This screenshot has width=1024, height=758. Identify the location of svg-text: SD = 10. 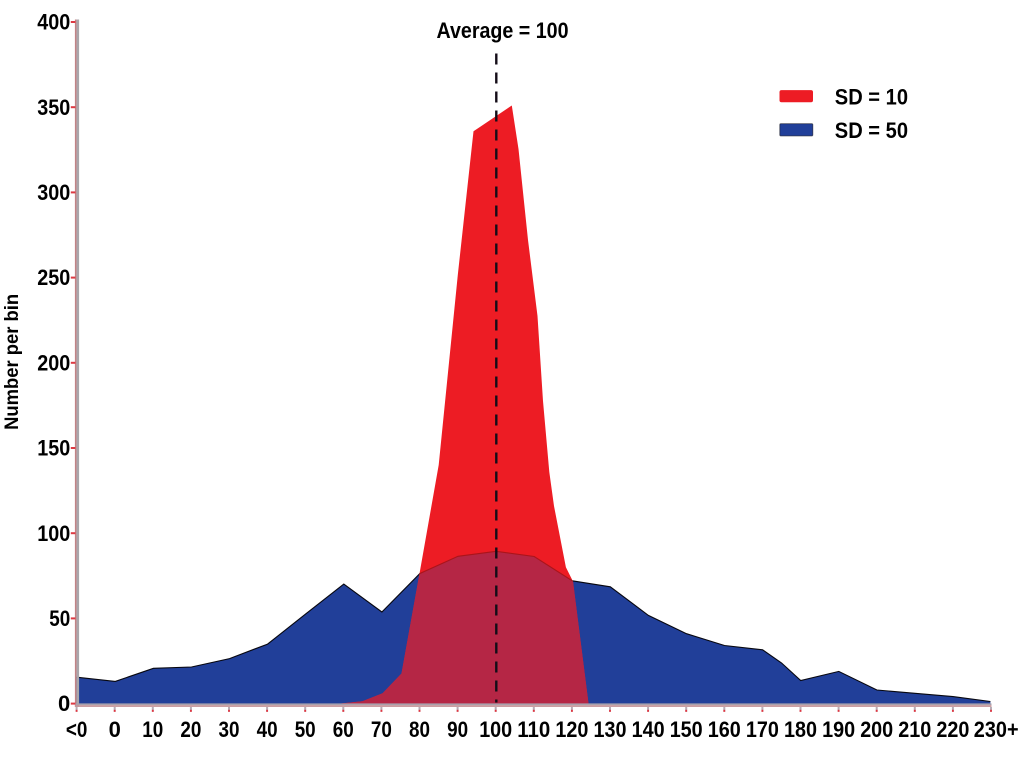
(871, 96).